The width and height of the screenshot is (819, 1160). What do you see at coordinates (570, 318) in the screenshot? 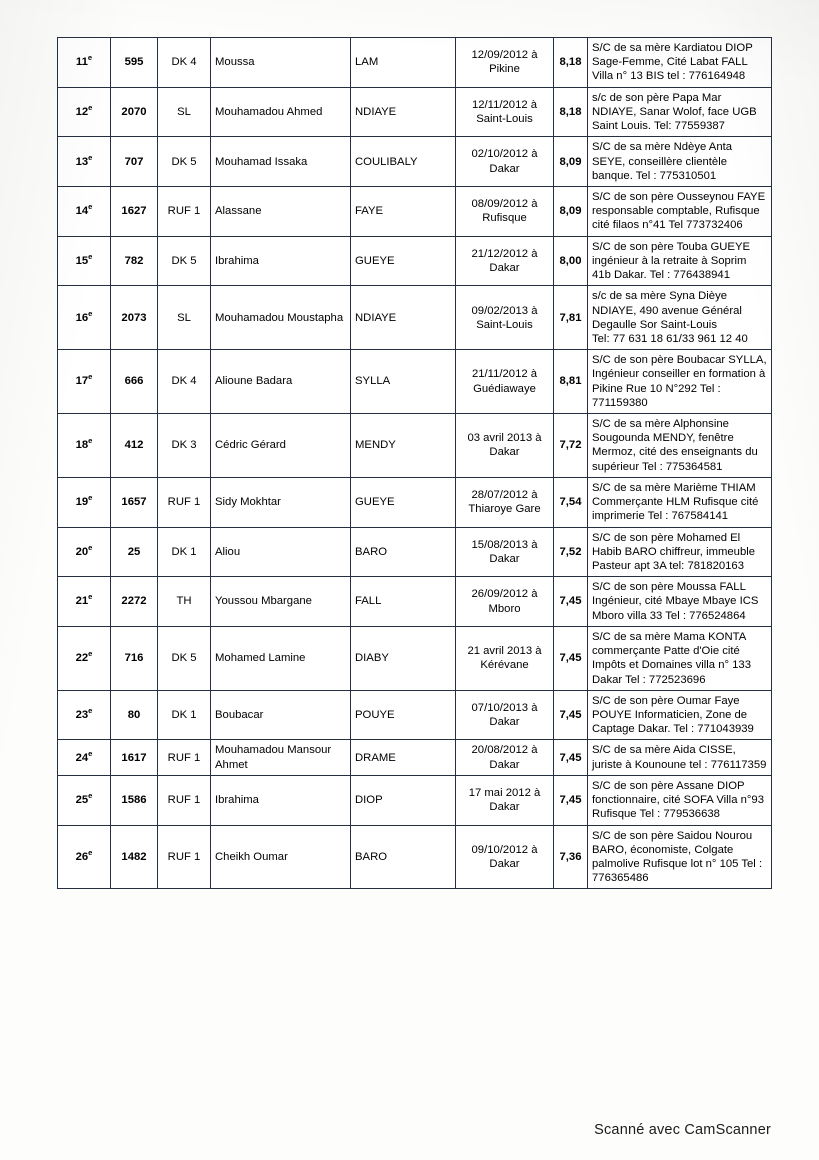
I see `cell-score: 7,81` at bounding box center [570, 318].